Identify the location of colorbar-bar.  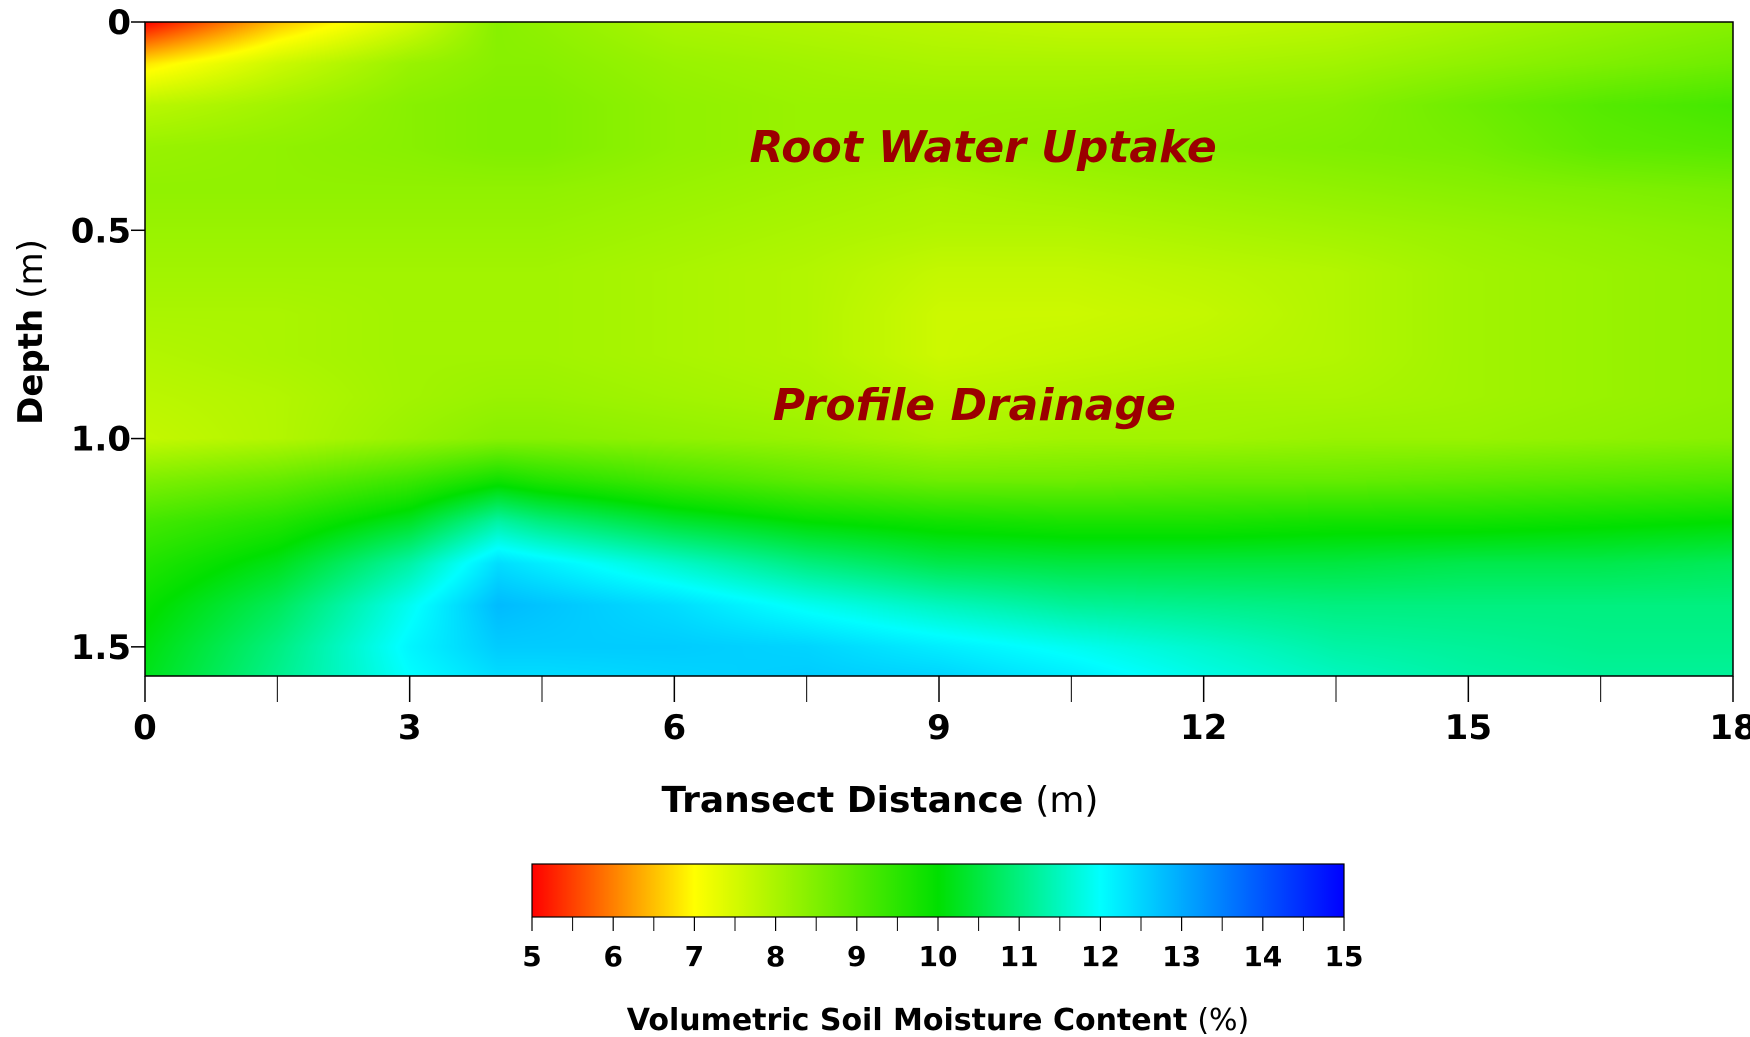
(938, 890).